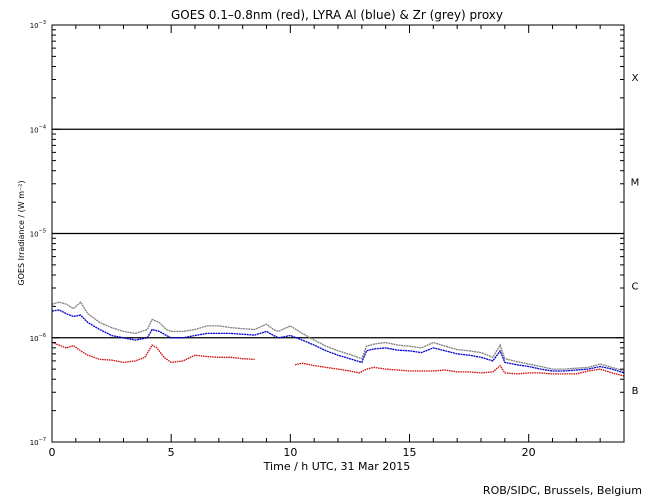  I want to click on series-layer, so click(338, 339).